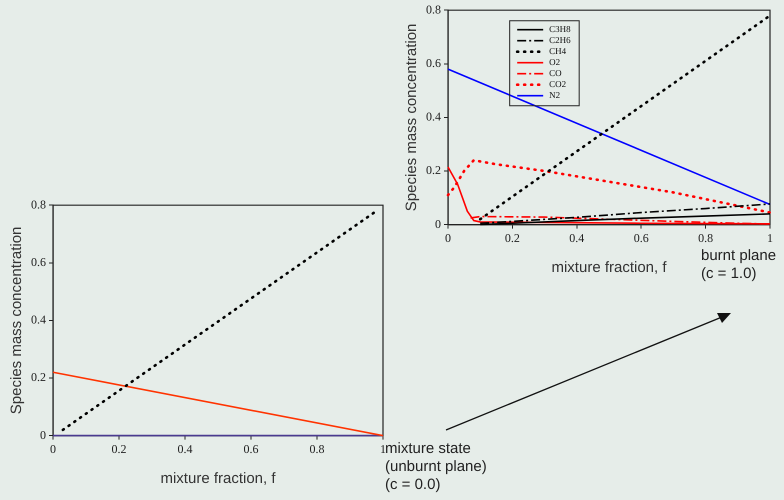 The height and width of the screenshot is (500, 784). I want to click on legend-label: CO2, so click(557, 84).